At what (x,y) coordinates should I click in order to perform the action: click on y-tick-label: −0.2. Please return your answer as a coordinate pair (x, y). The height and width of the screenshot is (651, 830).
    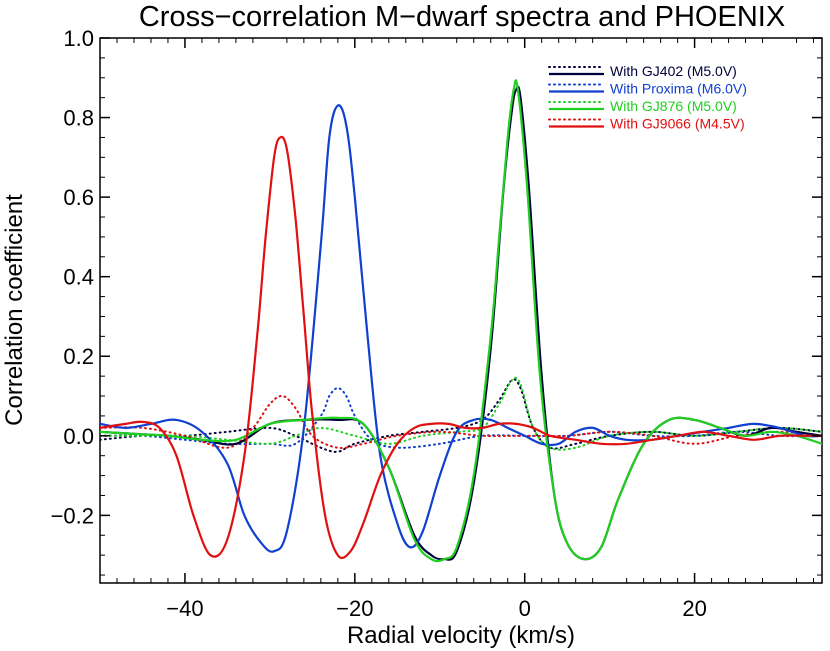
    Looking at the image, I should click on (72, 515).